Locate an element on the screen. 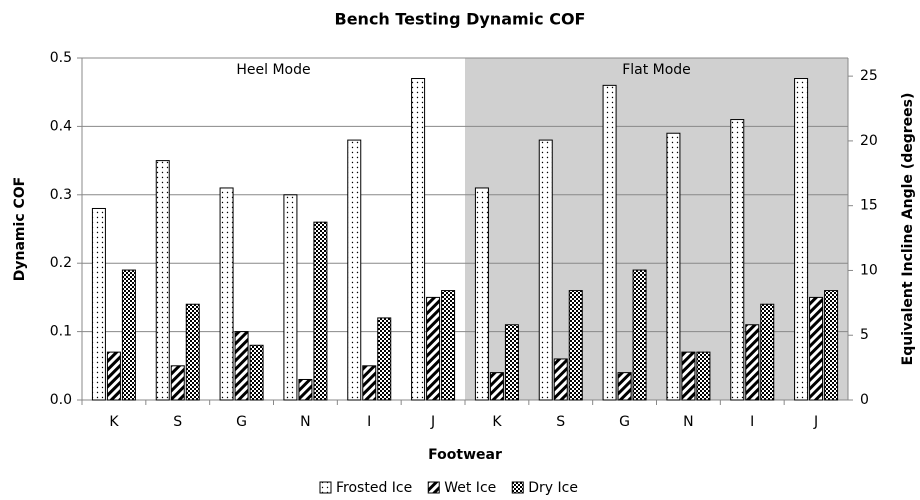 Image resolution: width=920 pixels, height=500 pixels. annotation: Flat Mode is located at coordinates (656, 70).